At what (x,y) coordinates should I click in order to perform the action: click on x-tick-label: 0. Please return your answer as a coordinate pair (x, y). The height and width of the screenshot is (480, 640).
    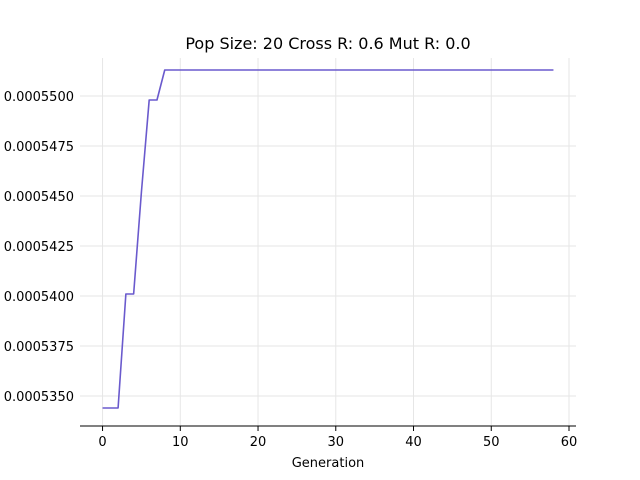
    Looking at the image, I should click on (102, 442).